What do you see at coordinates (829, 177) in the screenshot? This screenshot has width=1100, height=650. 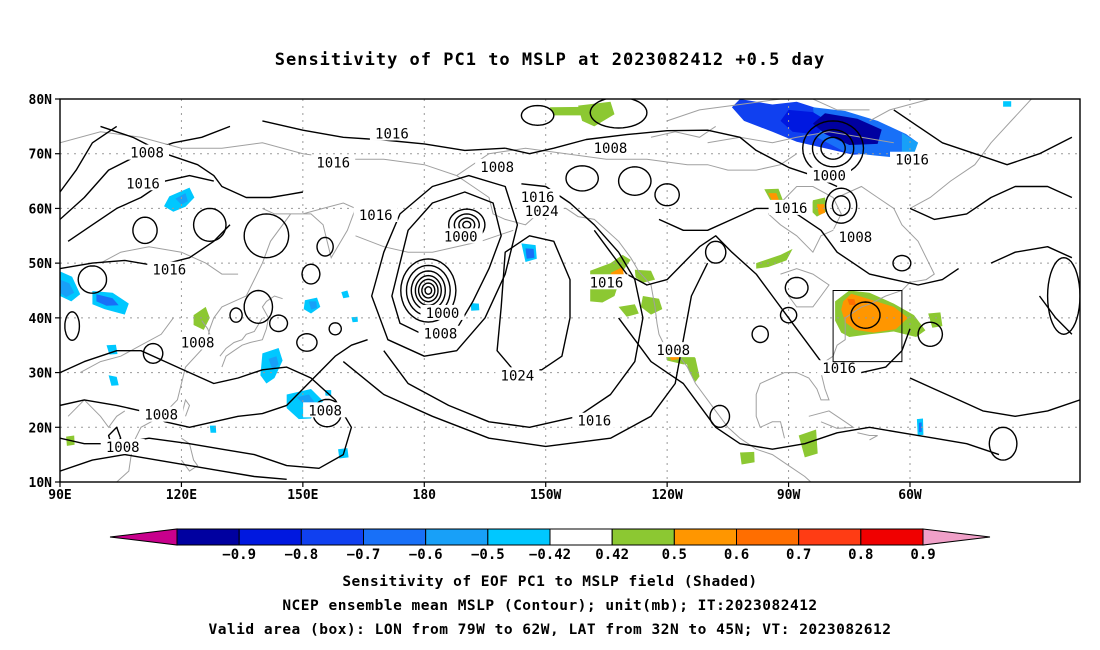 I see `contour-label: 1000` at bounding box center [829, 177].